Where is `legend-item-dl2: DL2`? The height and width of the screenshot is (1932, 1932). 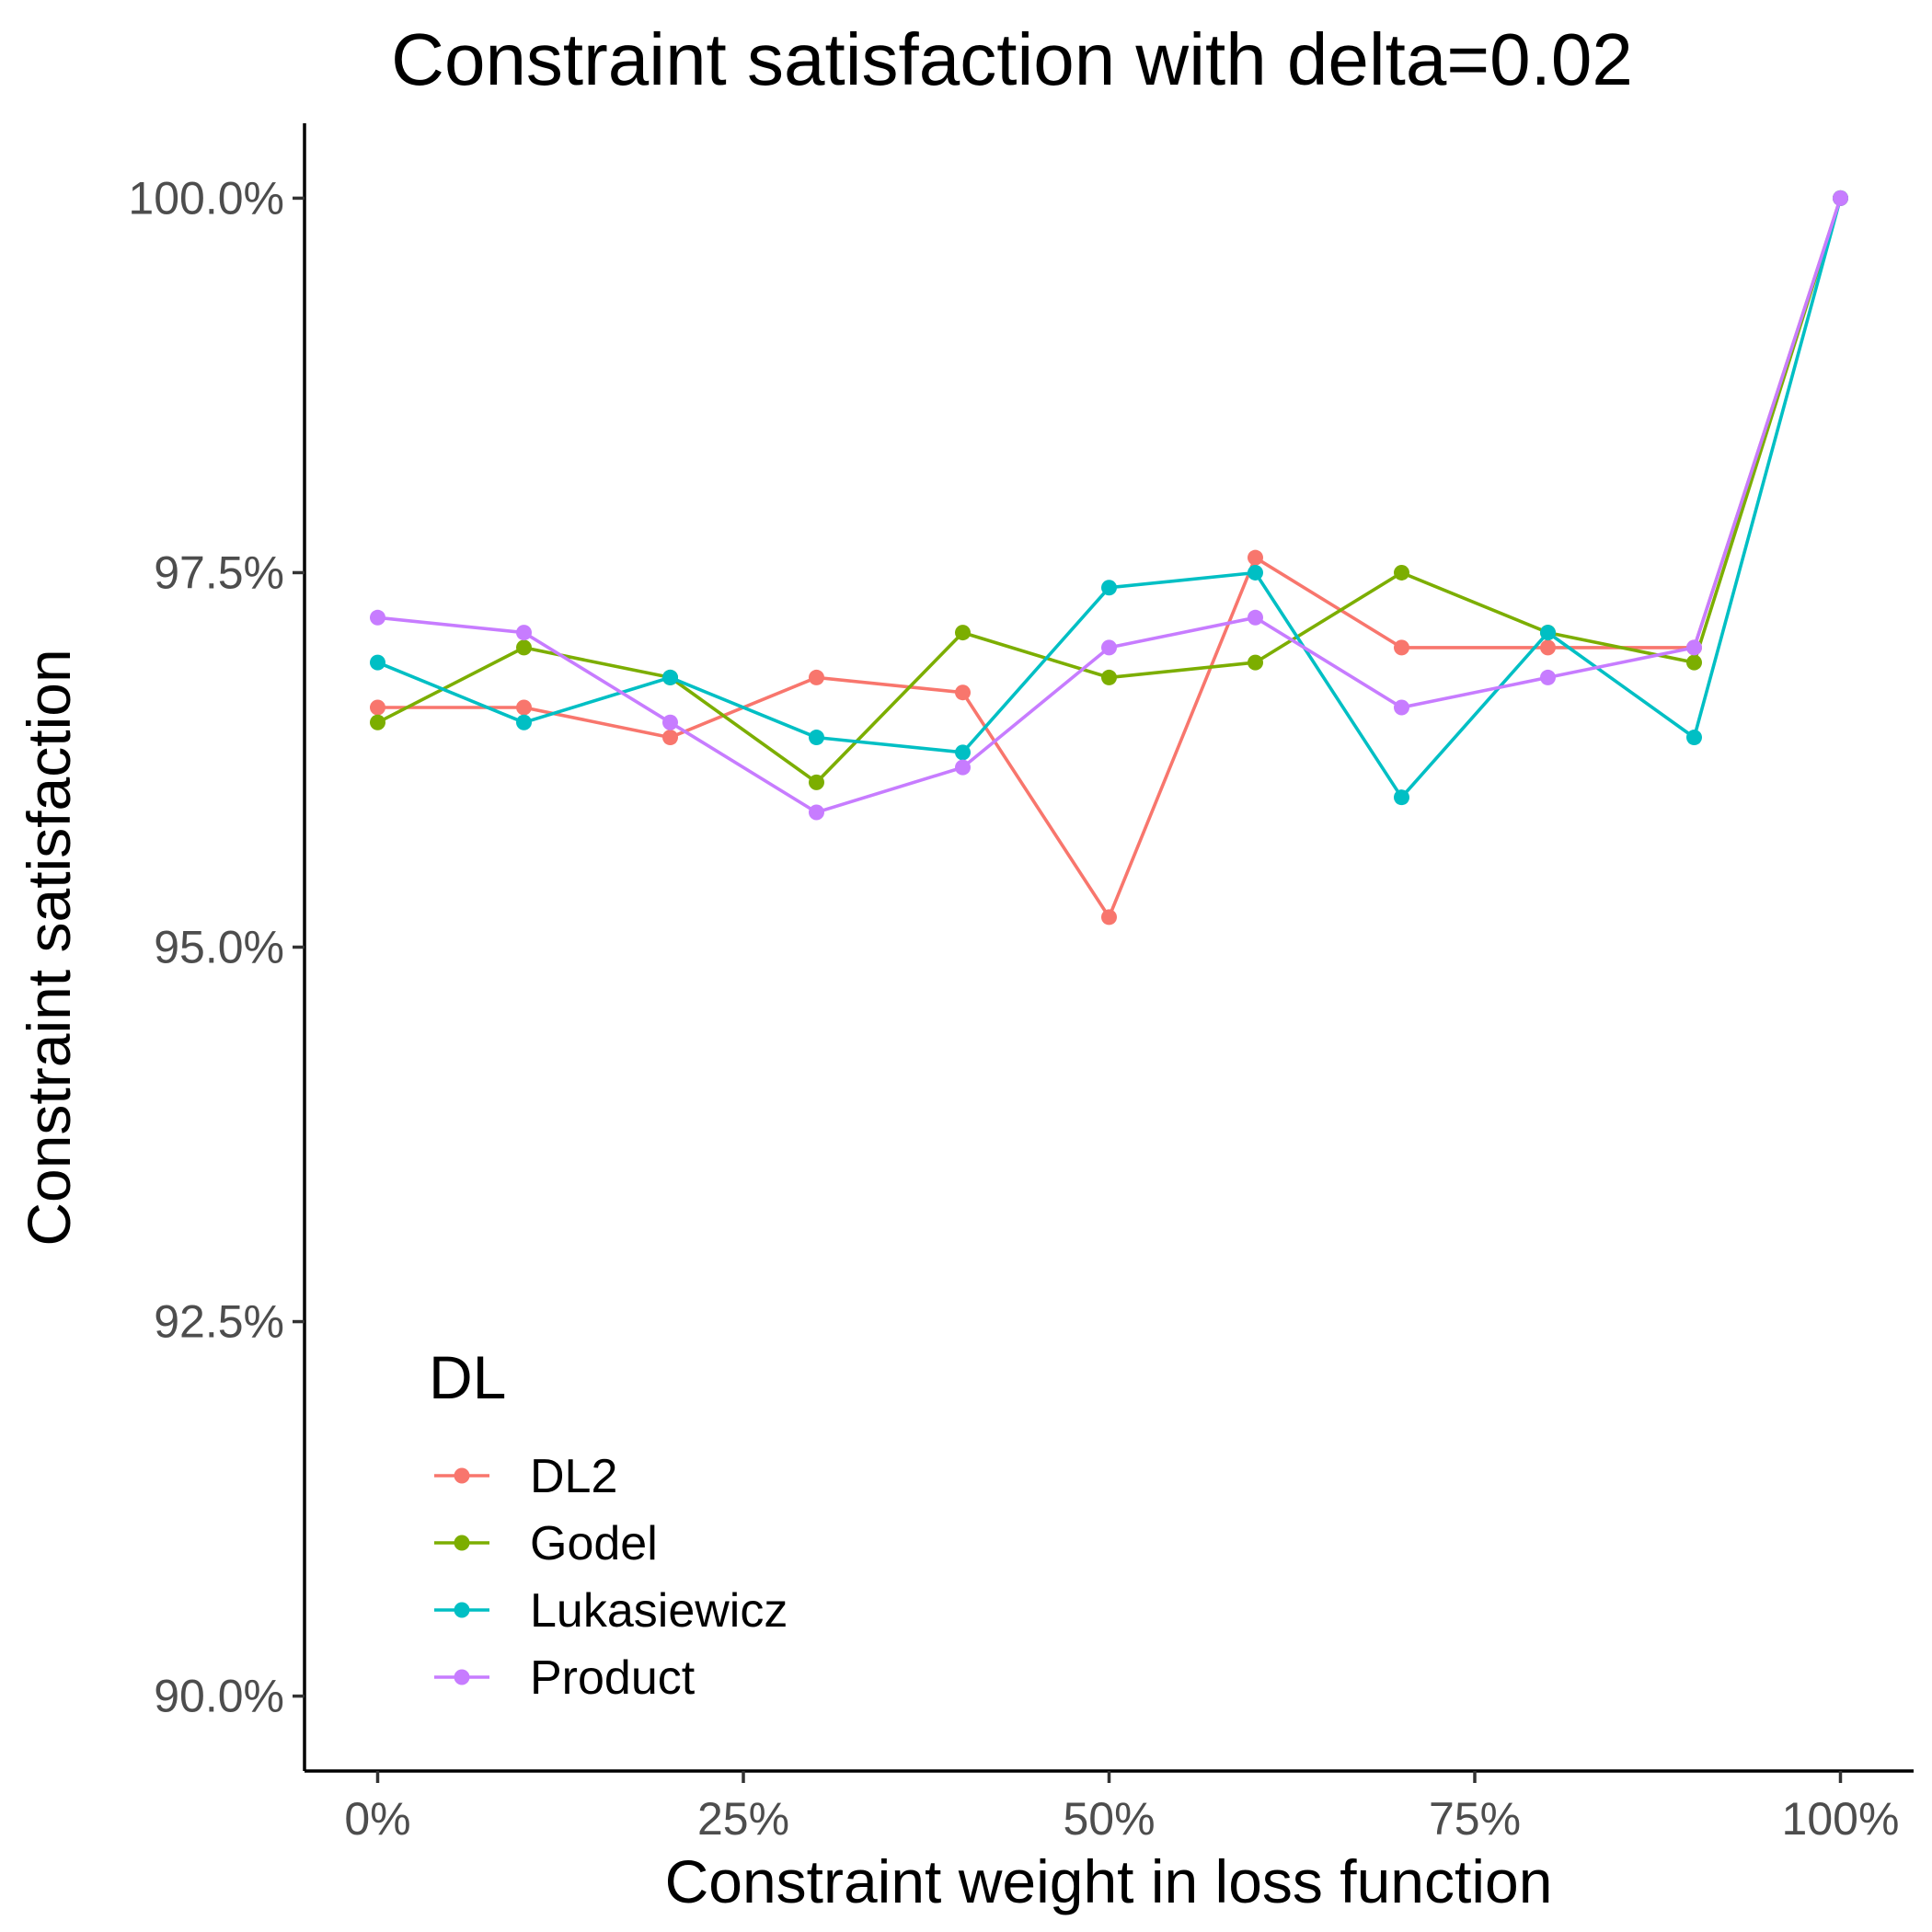 legend-item-dl2: DL2 is located at coordinates (525, 1476).